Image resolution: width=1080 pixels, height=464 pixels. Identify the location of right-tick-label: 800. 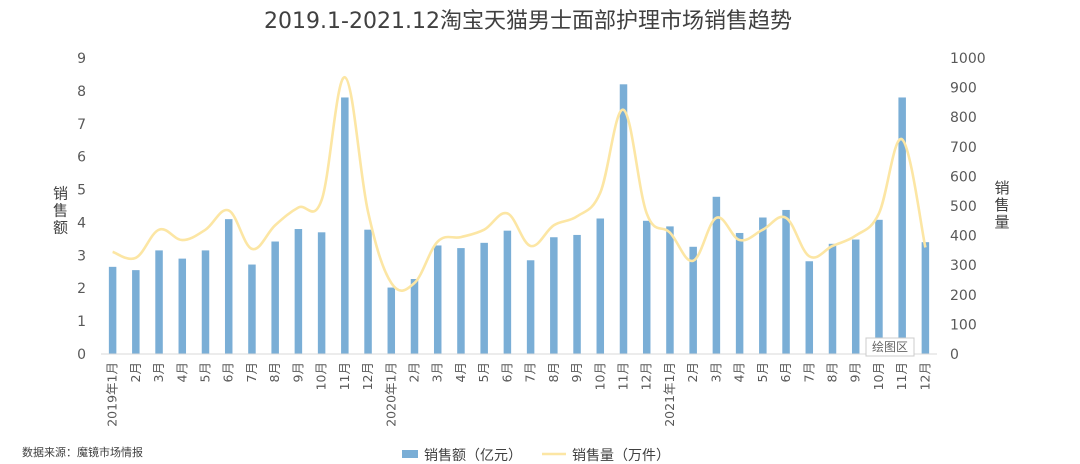
(963, 118).